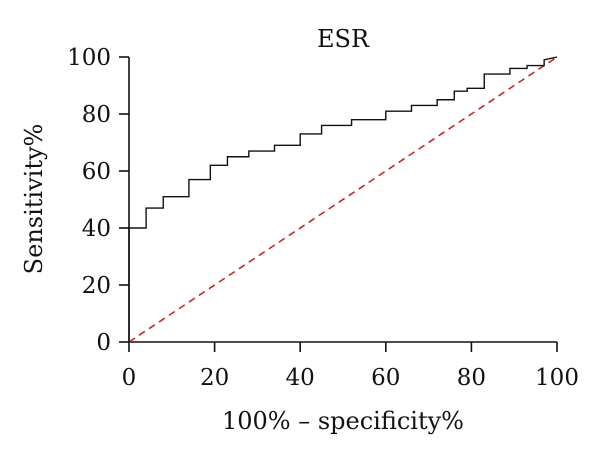 This screenshot has height=458, width=600. Describe the element at coordinates (385, 378) in the screenshot. I see `x-tick-label-3: 60` at that location.